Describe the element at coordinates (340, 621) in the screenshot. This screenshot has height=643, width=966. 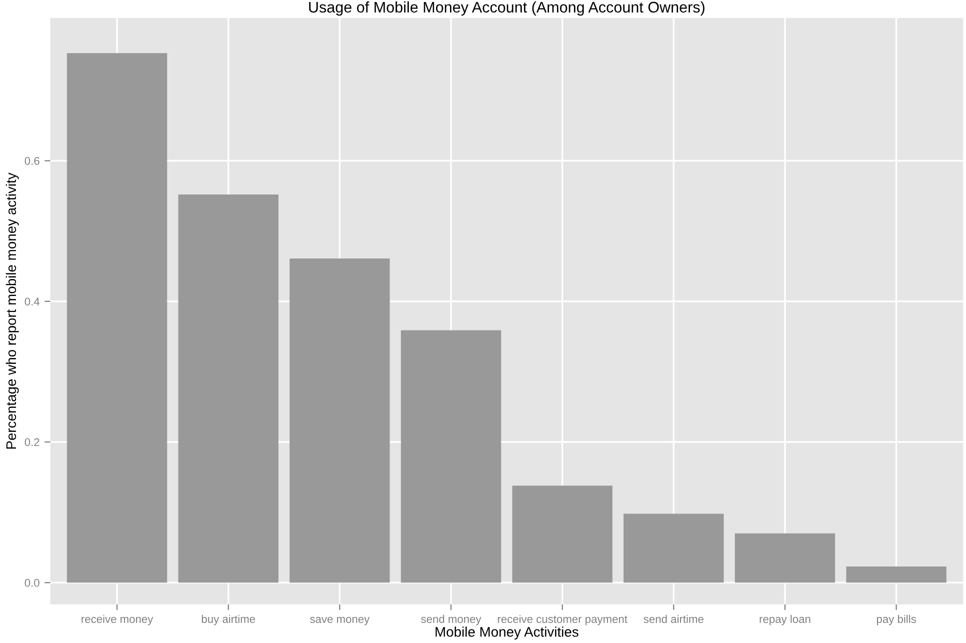
I see `x-tick-label: save money` at that location.